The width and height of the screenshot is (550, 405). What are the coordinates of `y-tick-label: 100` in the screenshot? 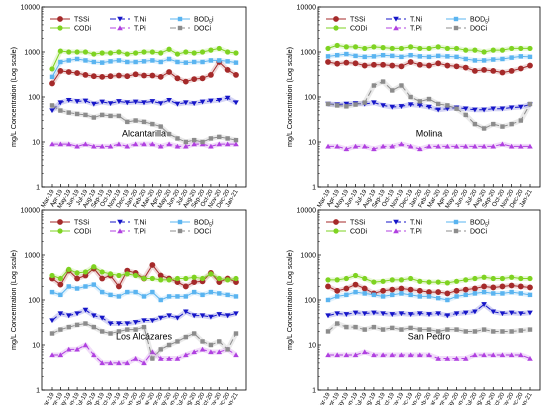 It's located at (310, 98).